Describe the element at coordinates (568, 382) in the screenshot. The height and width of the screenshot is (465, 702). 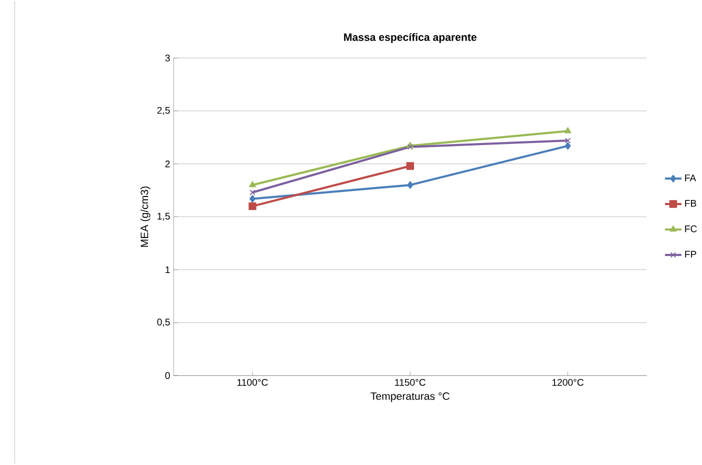
I see `x-tick-label: 1200°C` at that location.